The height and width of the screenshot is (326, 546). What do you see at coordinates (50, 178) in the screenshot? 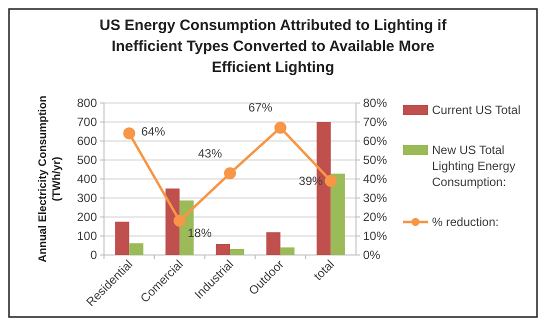
I see `y-axis-title: Annual Electricity Consumption (TWh/yr)` at bounding box center [50, 178].